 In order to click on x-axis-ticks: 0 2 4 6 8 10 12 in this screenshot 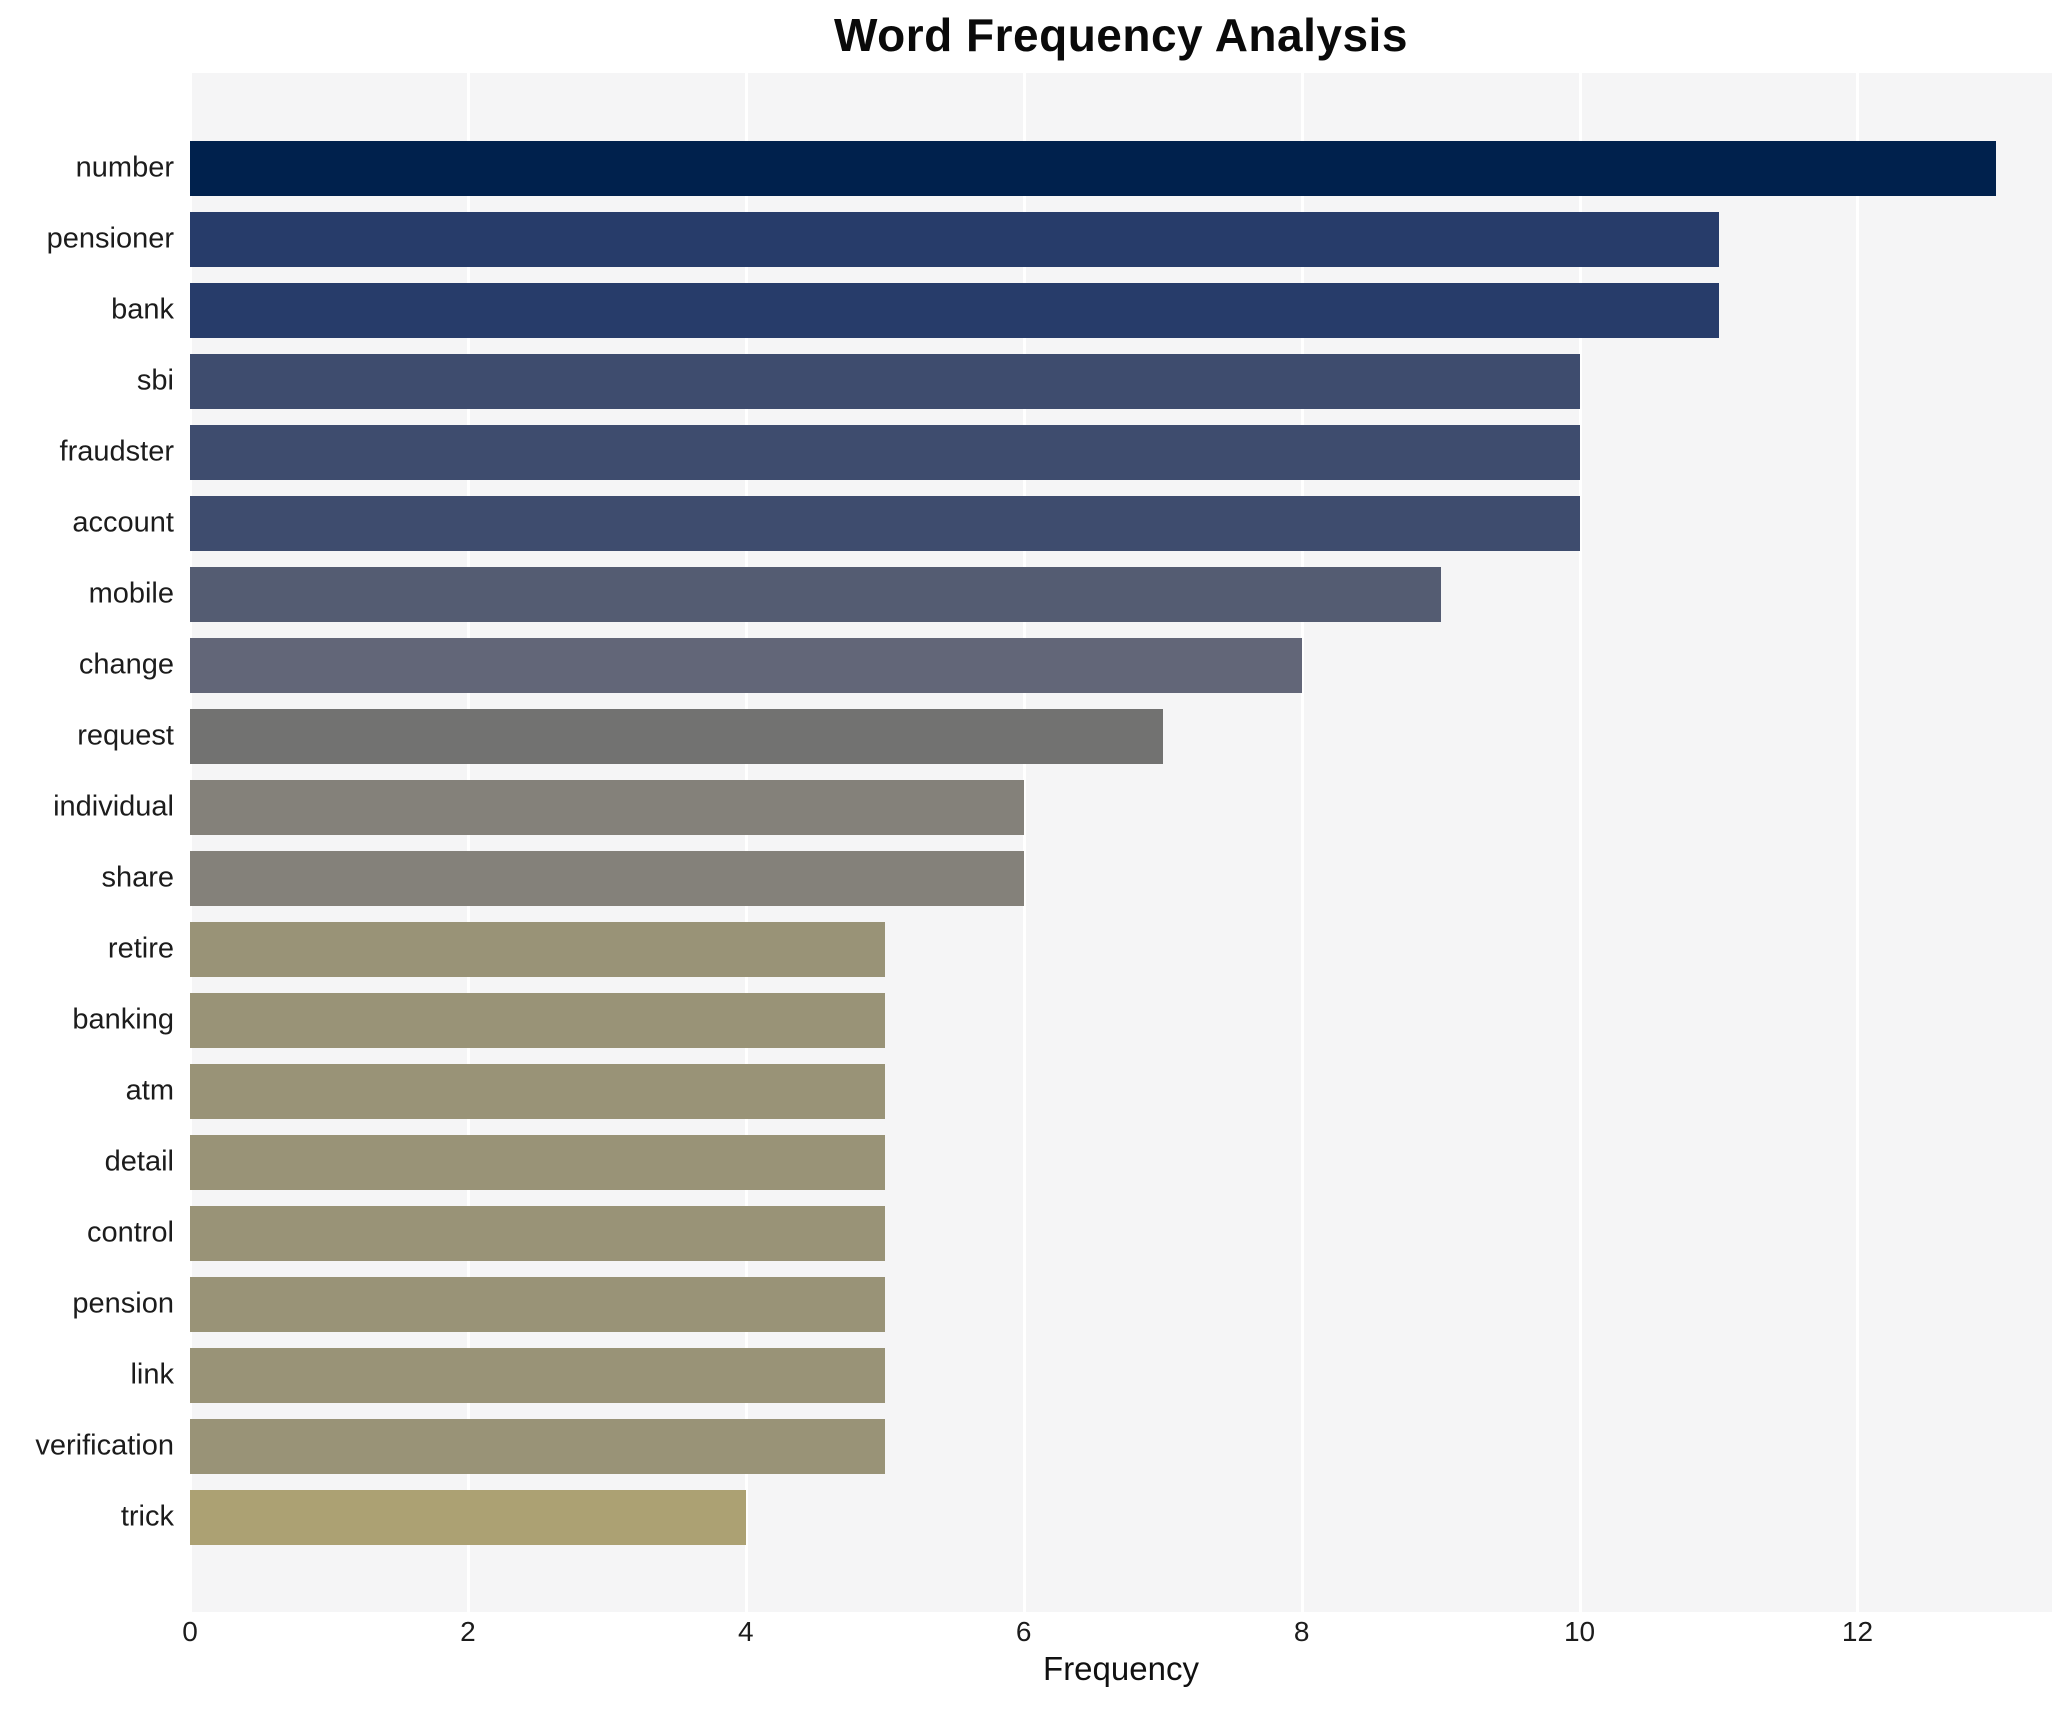, I will do `click(1117, 1633)`.